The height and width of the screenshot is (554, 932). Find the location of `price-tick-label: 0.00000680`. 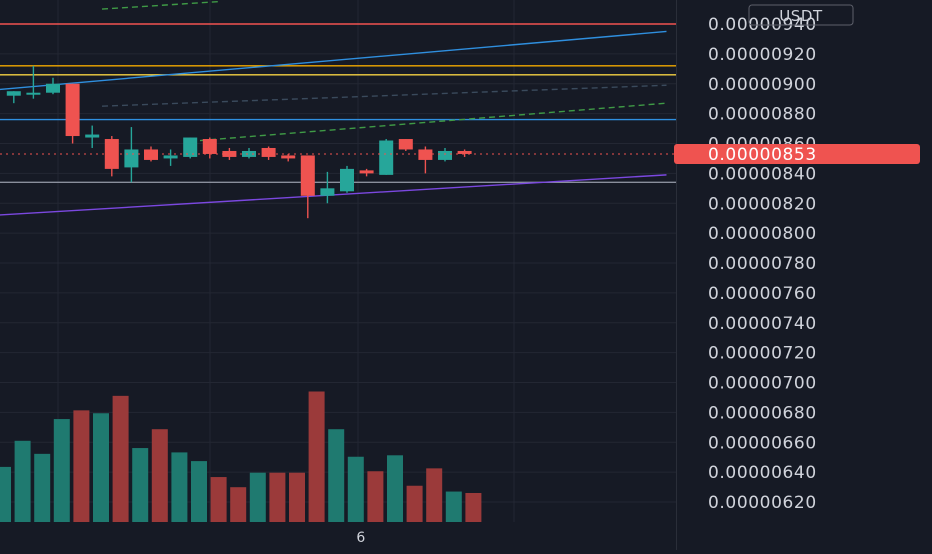

price-tick-label: 0.00000680 is located at coordinates (762, 413).